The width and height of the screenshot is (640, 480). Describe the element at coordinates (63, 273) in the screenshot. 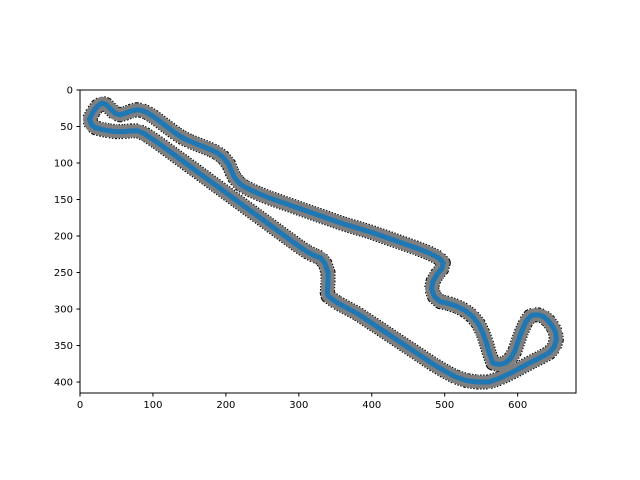

I see `y-tick-label: 250` at that location.